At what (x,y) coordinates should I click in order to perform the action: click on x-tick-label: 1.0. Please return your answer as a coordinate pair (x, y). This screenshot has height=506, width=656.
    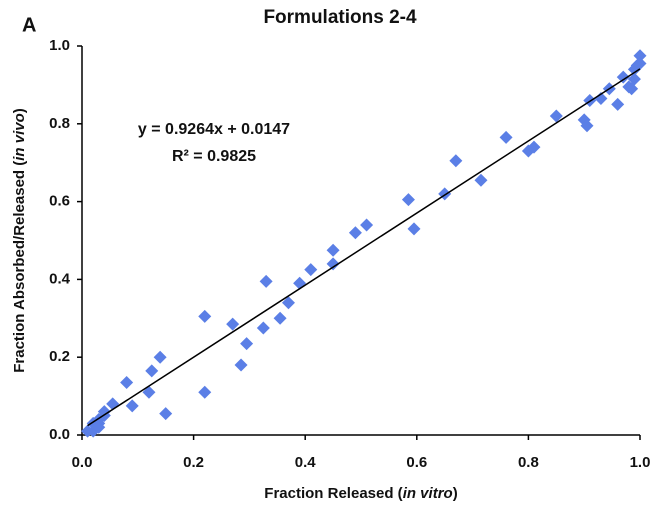
    Looking at the image, I should click on (640, 462).